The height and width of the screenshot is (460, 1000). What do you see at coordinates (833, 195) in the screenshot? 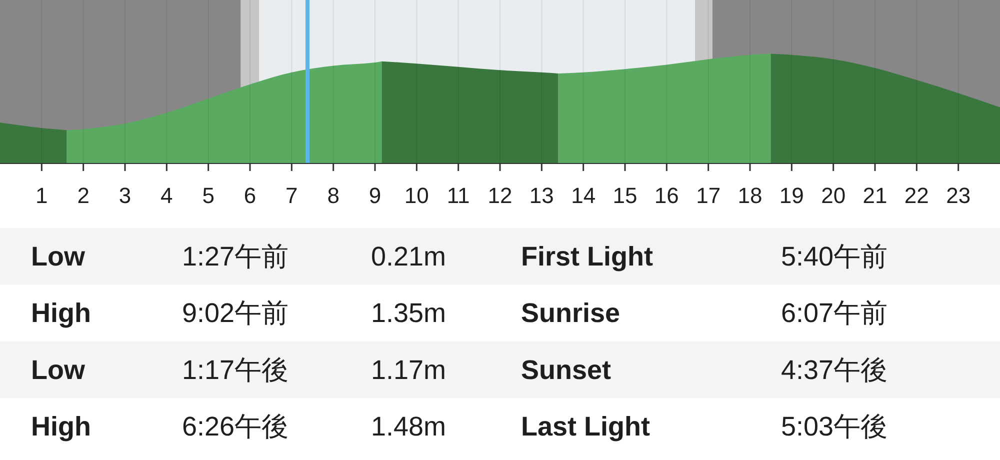
I see `x-tick-label: 20` at bounding box center [833, 195].